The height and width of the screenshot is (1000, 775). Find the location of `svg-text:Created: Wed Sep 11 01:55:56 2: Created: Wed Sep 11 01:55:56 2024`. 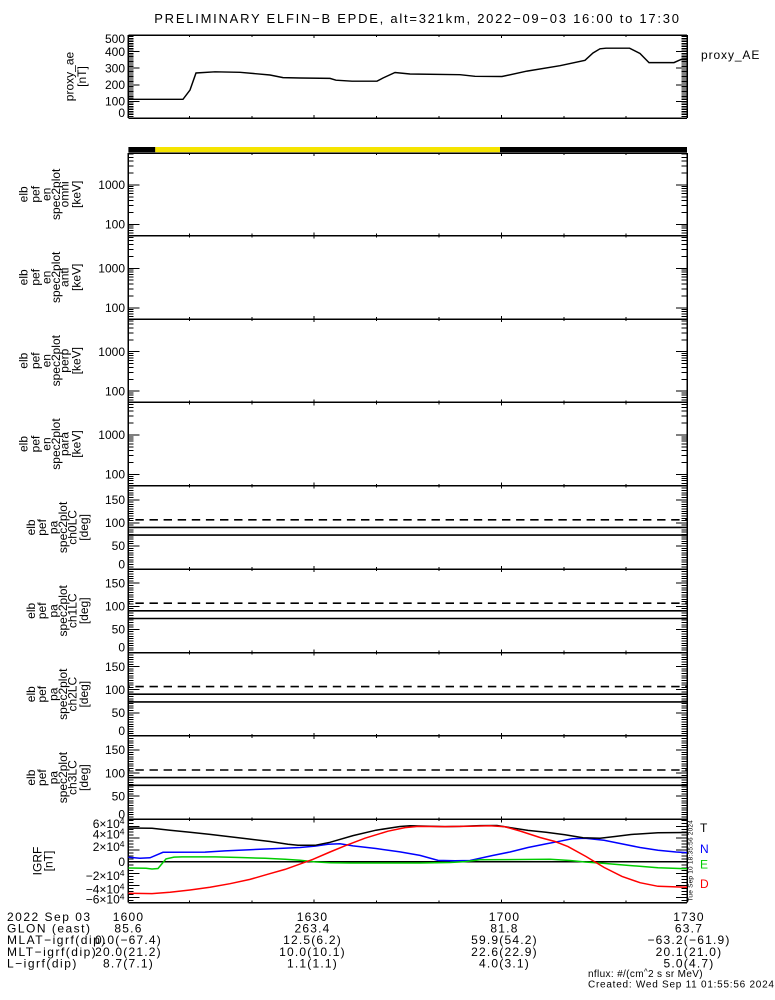

svg-text:Created: Wed Sep 11 01:55:56 2: Created: Wed Sep 11 01:55:56 2024 is located at coordinates (681, 985).